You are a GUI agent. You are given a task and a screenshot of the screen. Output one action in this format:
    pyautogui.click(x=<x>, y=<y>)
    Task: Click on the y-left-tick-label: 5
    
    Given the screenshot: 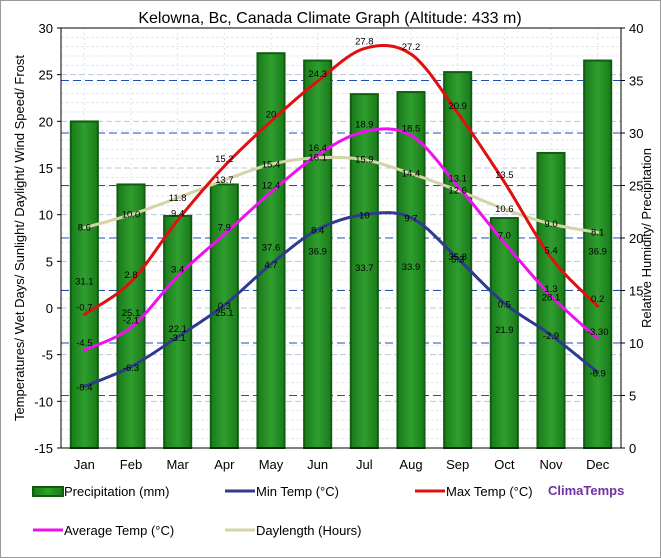 What is the action you would take?
    pyautogui.click(x=49, y=261)
    